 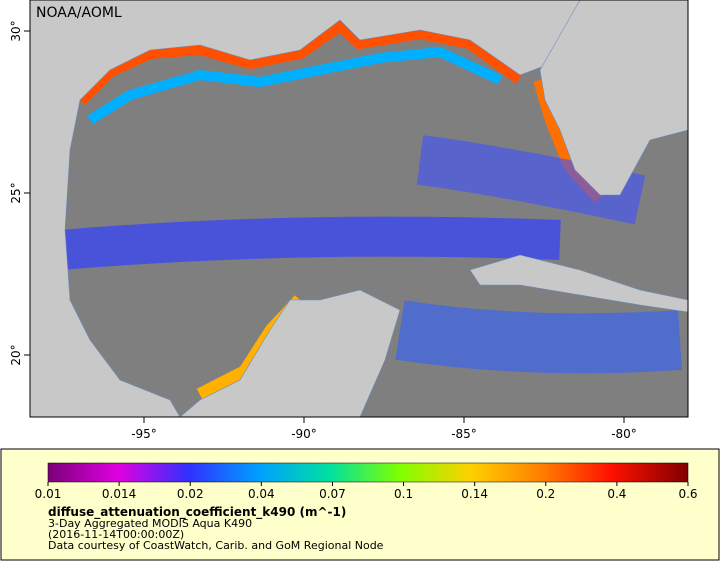 I want to click on lat-tick-label: 25°, so click(x=16, y=192).